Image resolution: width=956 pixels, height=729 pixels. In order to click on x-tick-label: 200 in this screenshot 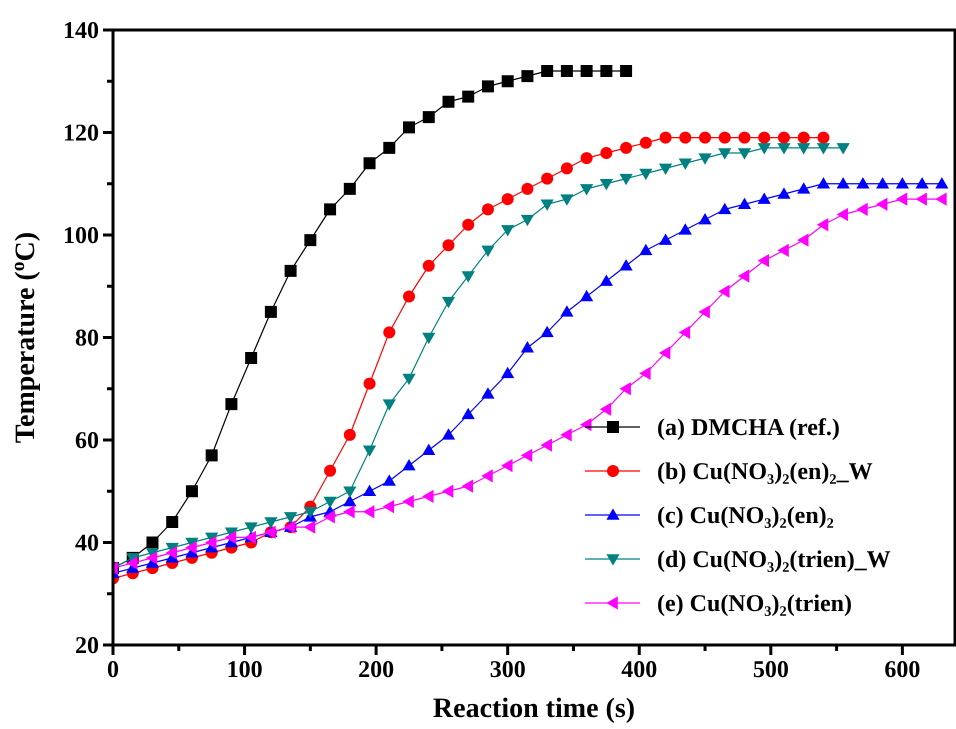, I will do `click(376, 670)`.